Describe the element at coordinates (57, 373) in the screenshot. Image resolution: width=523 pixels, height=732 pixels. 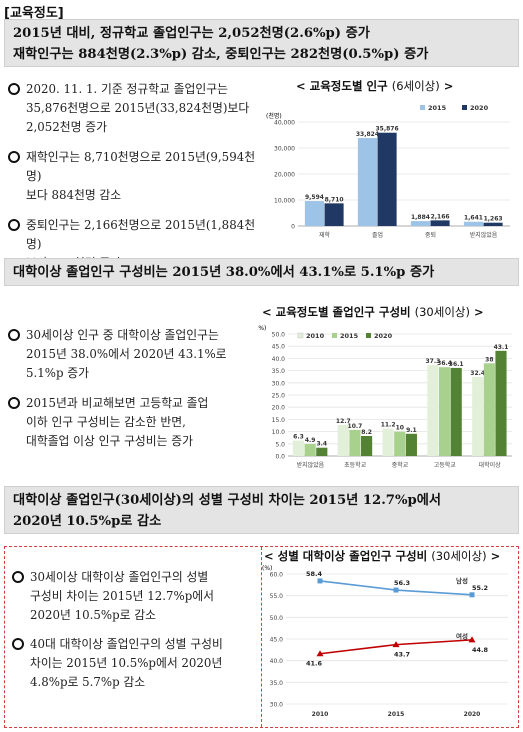
I see `bullet-line: 5.1%p 증가` at that location.